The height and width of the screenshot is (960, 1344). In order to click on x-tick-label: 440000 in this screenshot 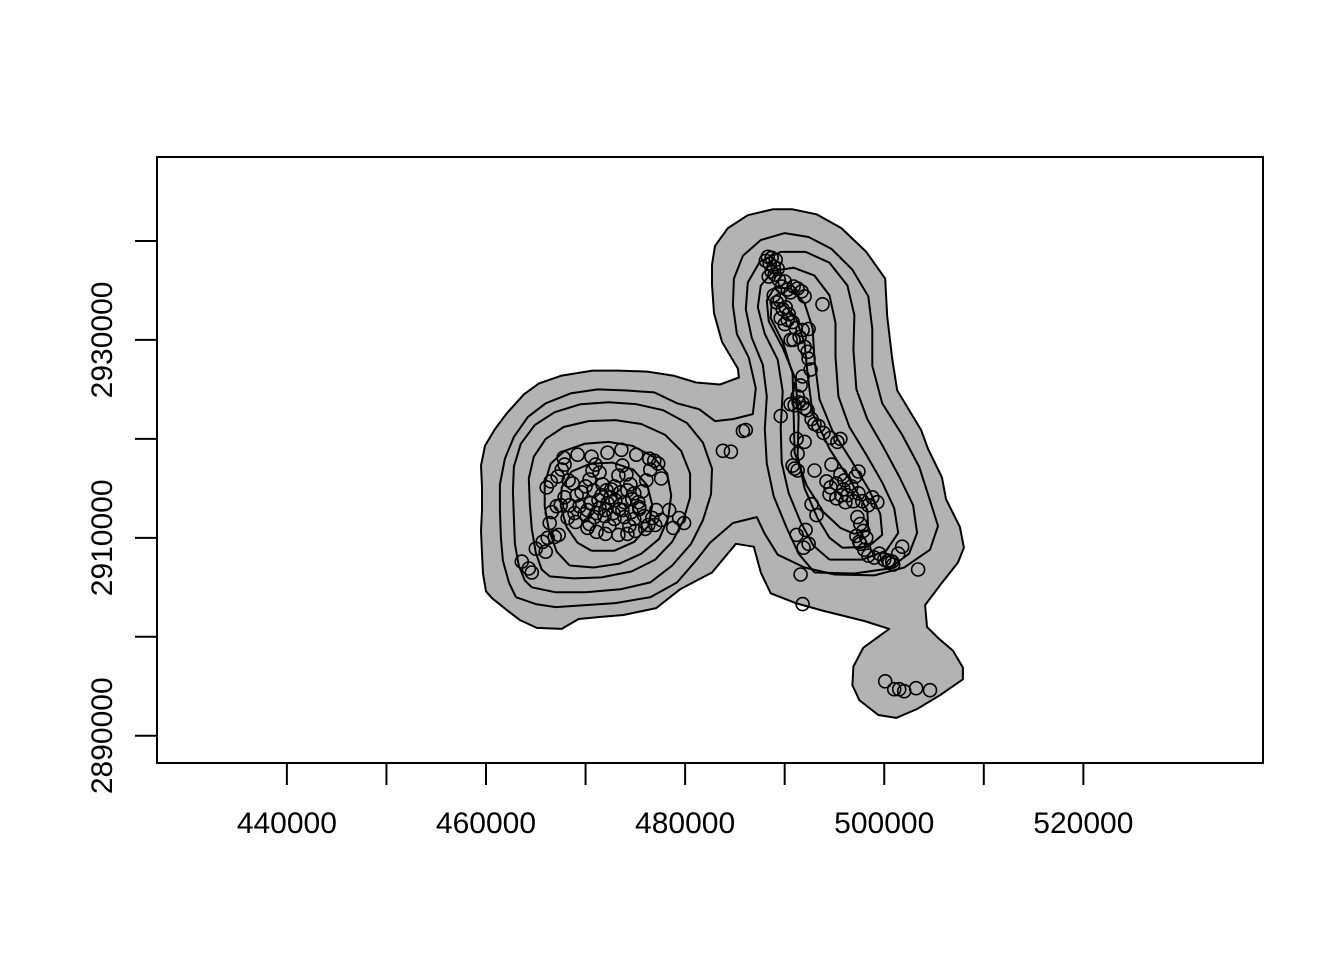, I will do `click(287, 823)`.